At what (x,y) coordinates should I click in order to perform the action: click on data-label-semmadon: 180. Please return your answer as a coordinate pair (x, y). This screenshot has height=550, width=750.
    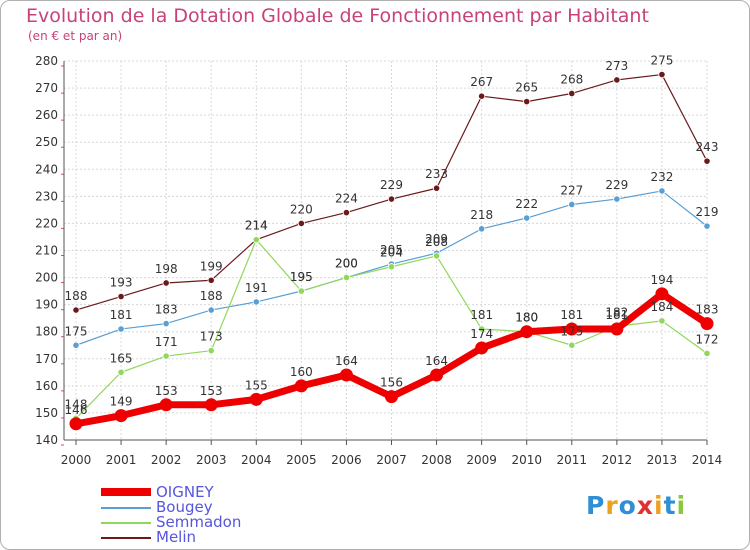
    Looking at the image, I should click on (526, 318).